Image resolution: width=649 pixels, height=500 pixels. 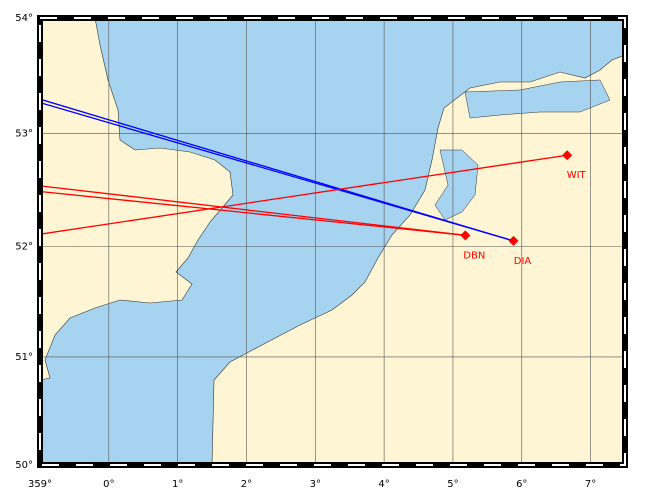 I want to click on y-tick-label: 51°, so click(x=24, y=357).